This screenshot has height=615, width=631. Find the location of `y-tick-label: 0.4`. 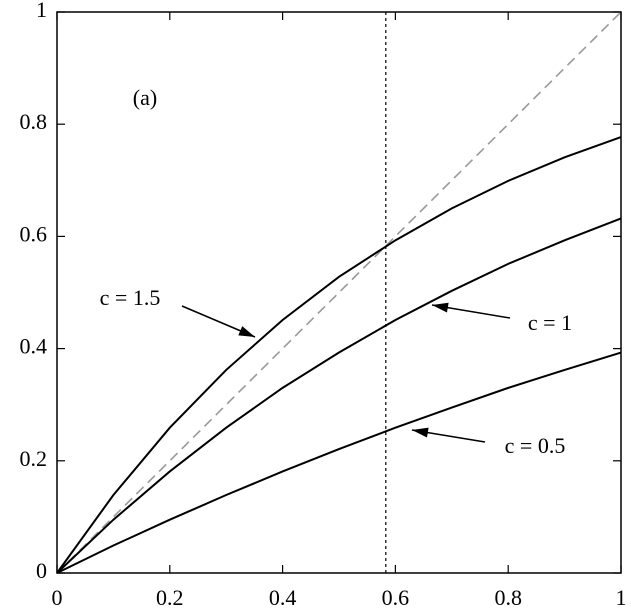

y-tick-label: 0.4 is located at coordinates (34, 346).